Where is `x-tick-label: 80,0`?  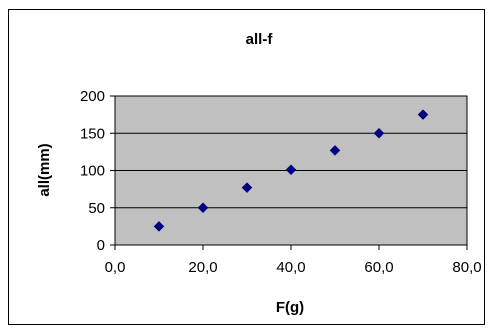 x-tick-label: 80,0 is located at coordinates (466, 267).